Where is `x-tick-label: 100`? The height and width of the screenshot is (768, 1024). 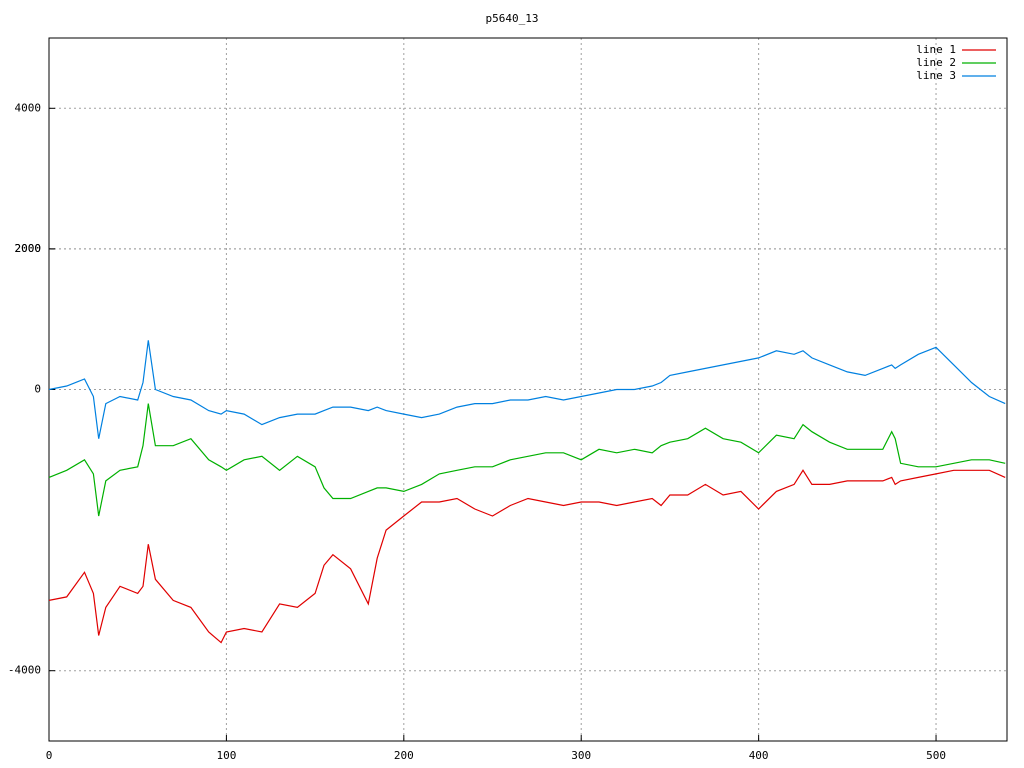
x-tick-label: 100 is located at coordinates (226, 755).